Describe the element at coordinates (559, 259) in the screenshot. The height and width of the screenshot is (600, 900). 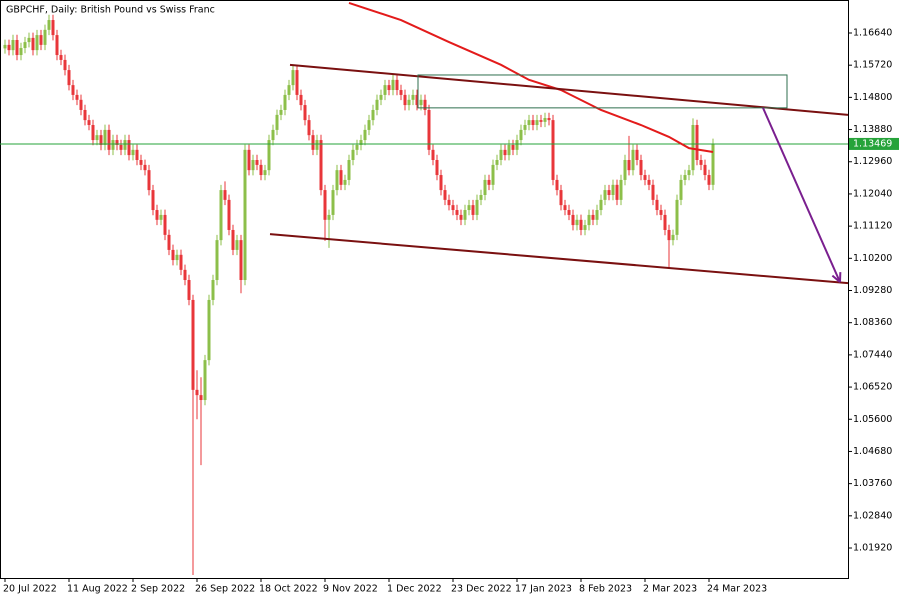
I see `trend-line` at that location.